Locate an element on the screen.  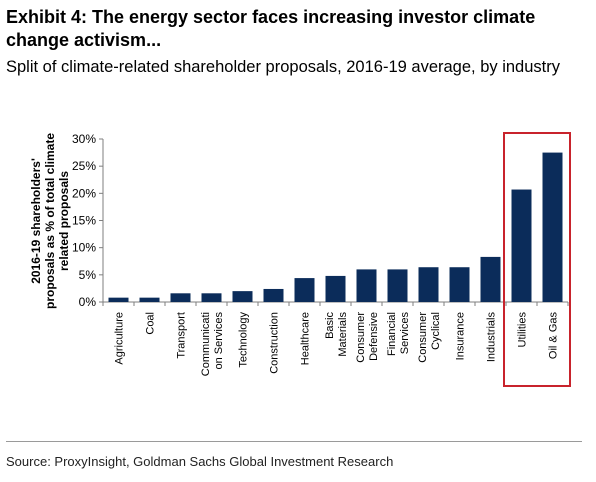
x-tick-label-line: Insurance is located at coordinates (461, 336).